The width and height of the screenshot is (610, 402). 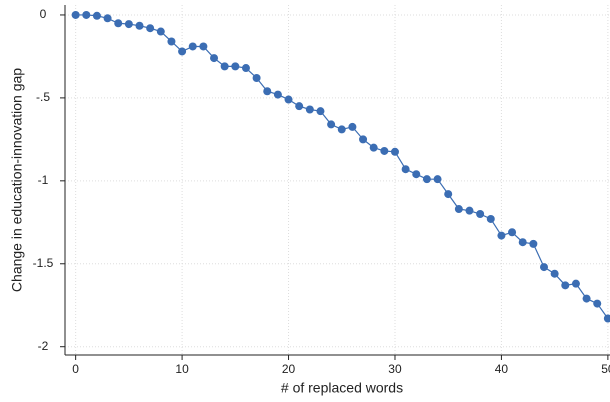 I want to click on y-tick-label: 0, so click(x=43, y=14).